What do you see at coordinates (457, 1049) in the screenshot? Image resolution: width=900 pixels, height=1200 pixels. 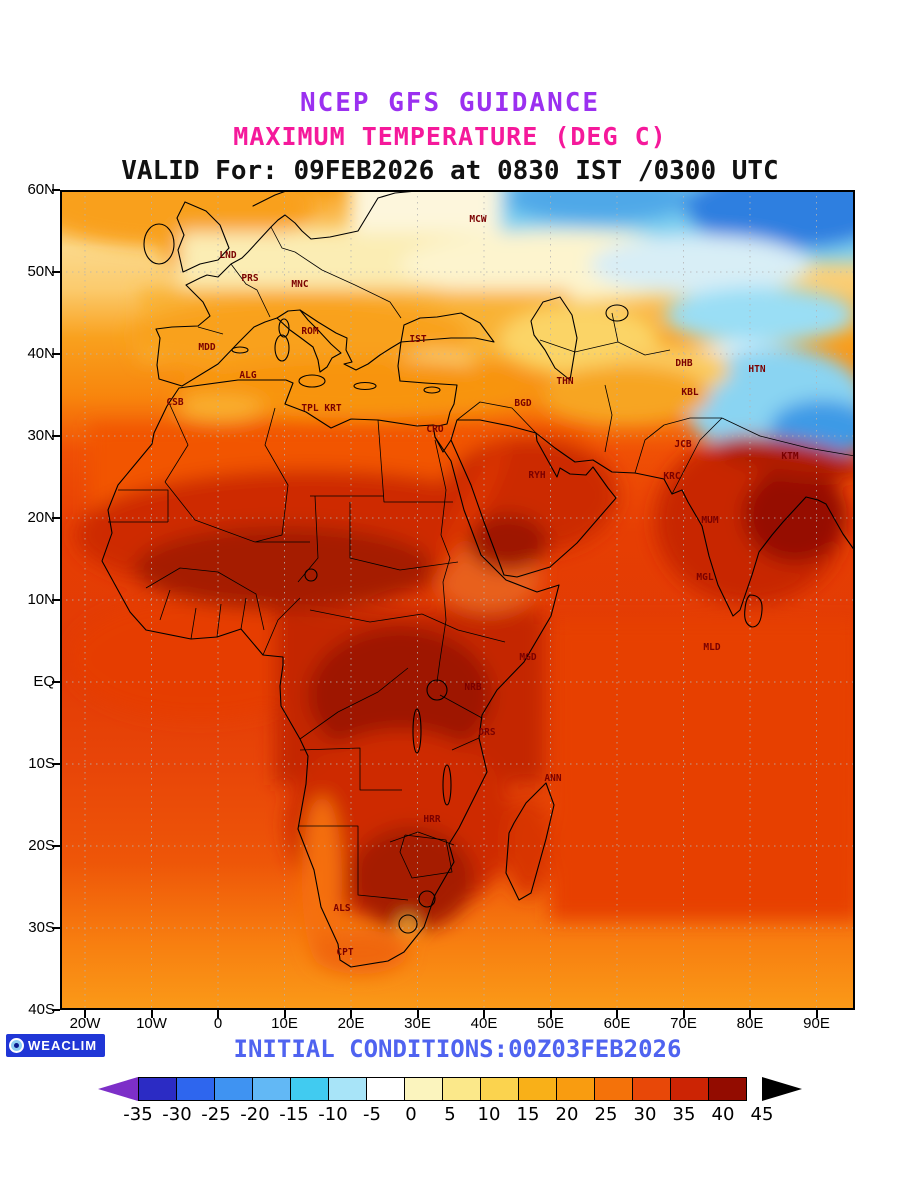 I see `initial-conditions-text: INITIAL CONDITIONS:00Z03FEB2026` at bounding box center [457, 1049].